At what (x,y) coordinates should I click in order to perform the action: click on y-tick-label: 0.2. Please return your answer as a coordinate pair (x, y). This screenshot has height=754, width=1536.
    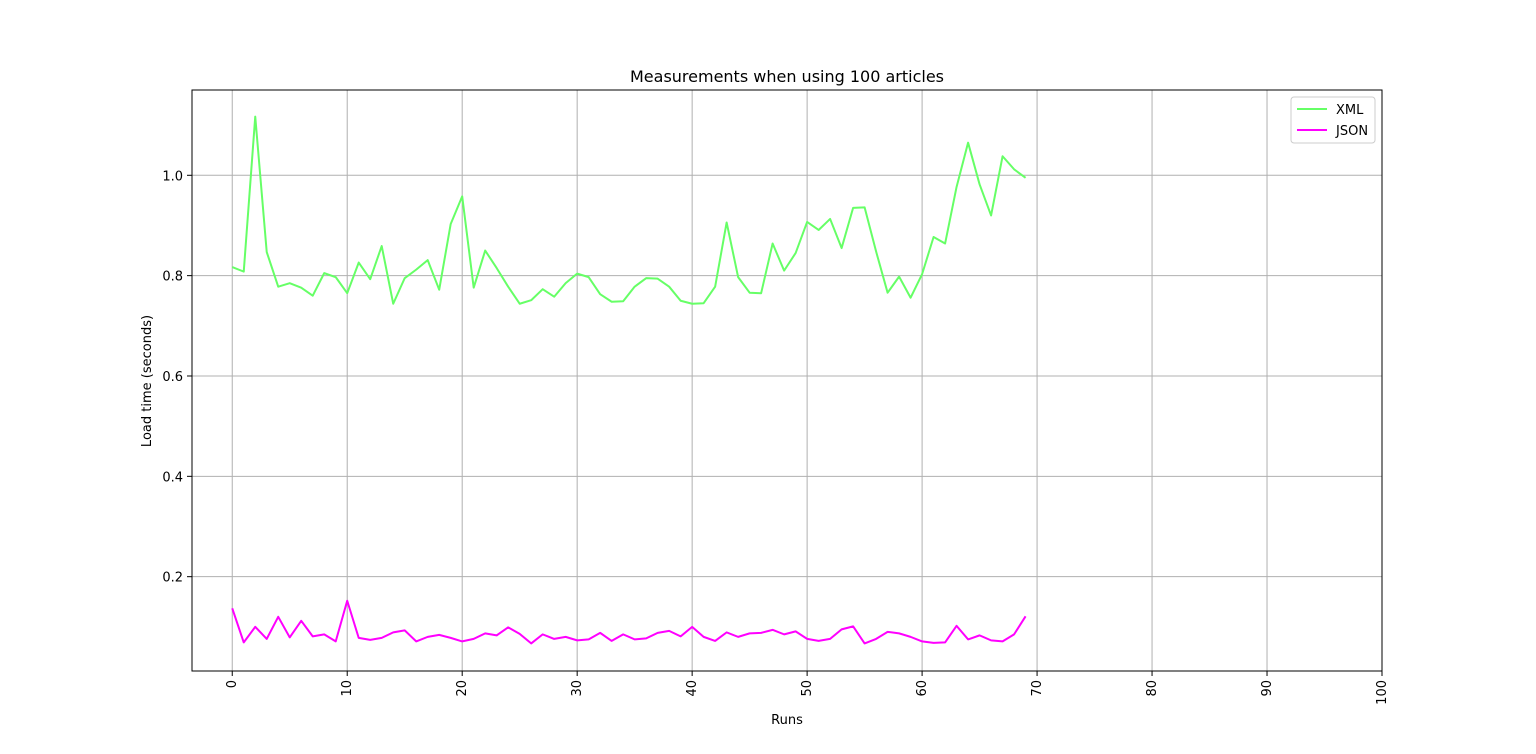
    Looking at the image, I should click on (172, 578).